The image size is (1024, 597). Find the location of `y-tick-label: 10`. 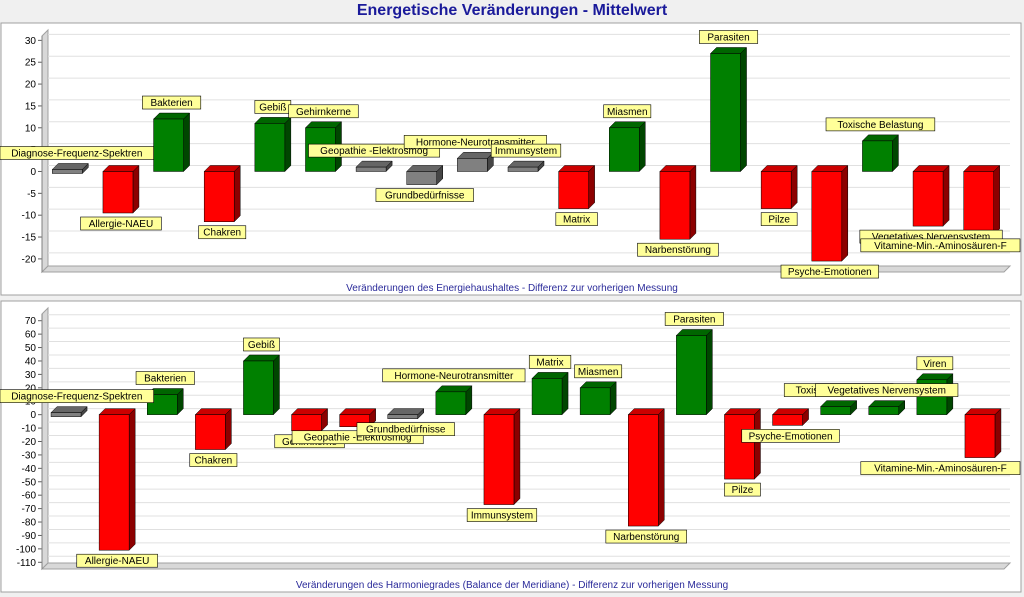

y-tick-label: 10 is located at coordinates (31, 128).